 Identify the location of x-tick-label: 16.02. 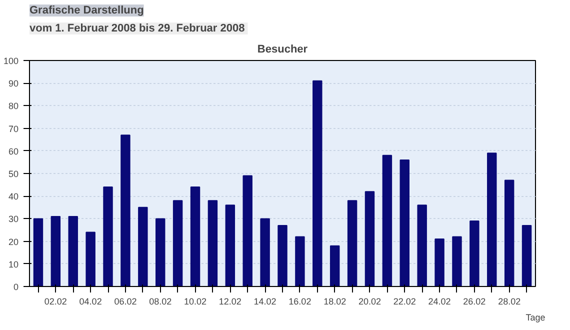
(300, 301).